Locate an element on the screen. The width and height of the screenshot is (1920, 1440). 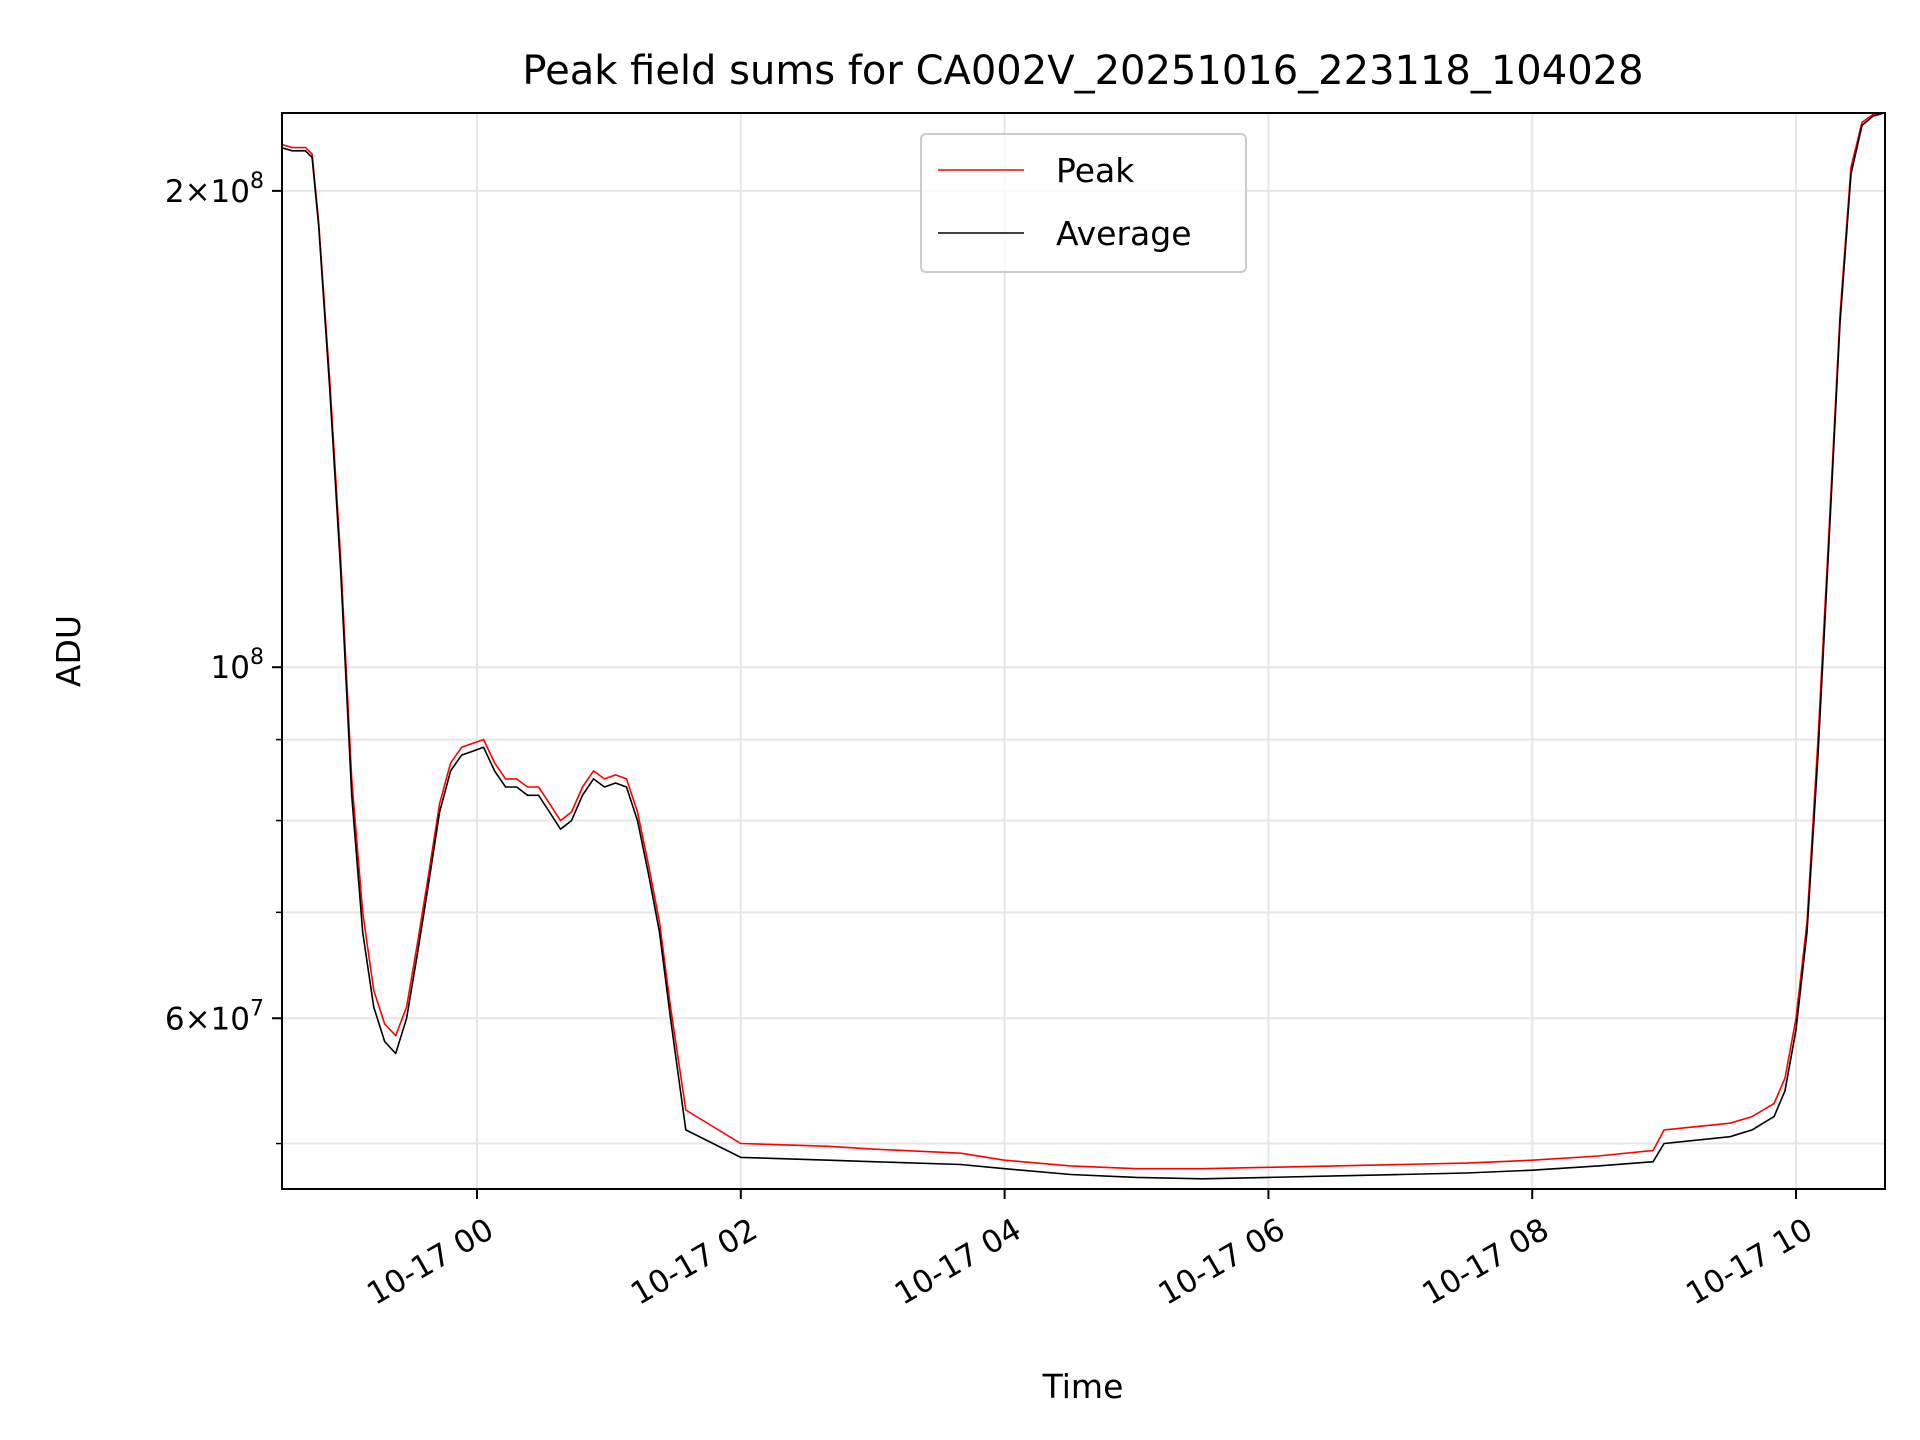
x-axis-label: Time is located at coordinates (1083, 1386).